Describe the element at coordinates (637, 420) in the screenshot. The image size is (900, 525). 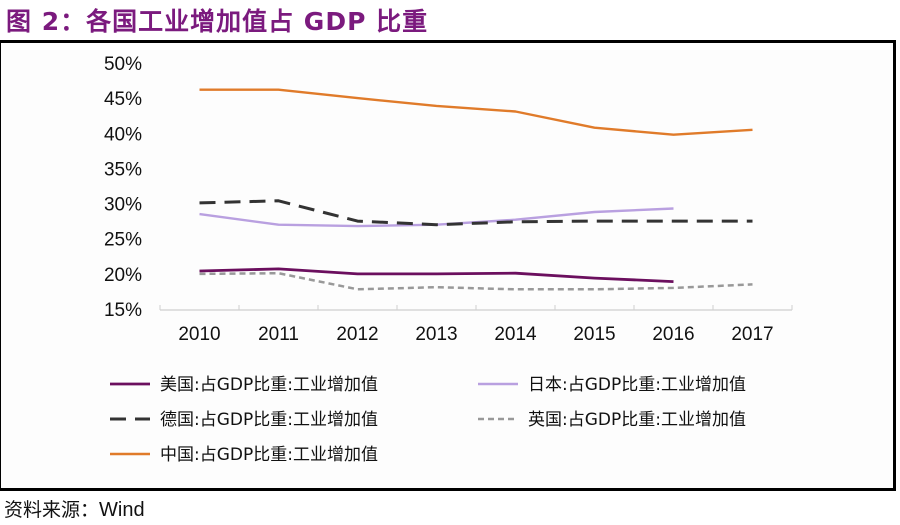
I see `legend-label: 英国:占GDP比重:工业增加值` at that location.